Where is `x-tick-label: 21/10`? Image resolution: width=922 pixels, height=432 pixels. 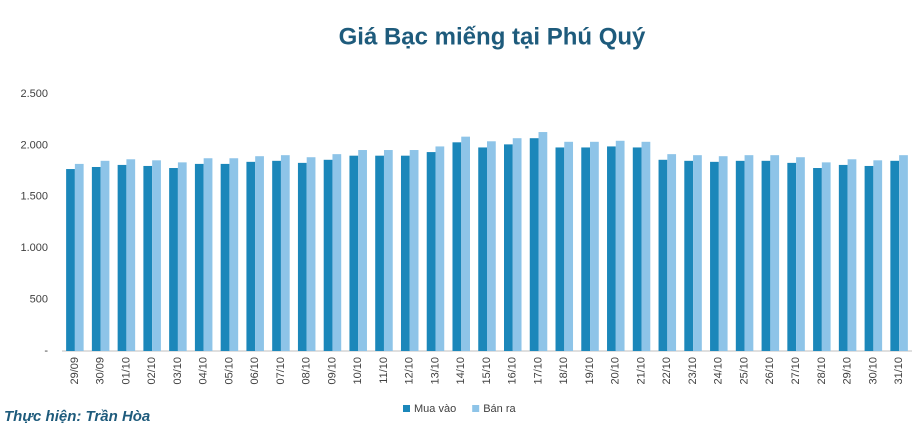 x-tick-label: 21/10 is located at coordinates (641, 371).